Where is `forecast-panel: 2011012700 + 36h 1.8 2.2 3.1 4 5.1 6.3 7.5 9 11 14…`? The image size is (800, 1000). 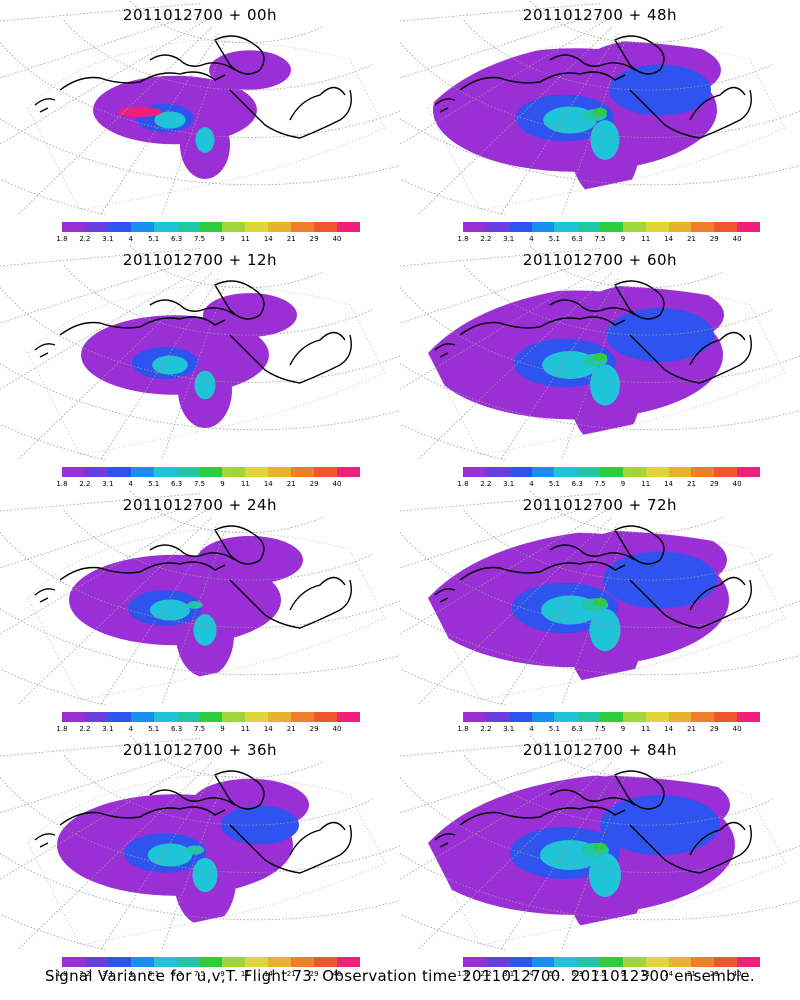
forecast-panel: 2011012700 + 36h 1.8 2.2 3.1 4 5.1 6.3 7.5 9 11 14… is located at coordinates (200, 857).